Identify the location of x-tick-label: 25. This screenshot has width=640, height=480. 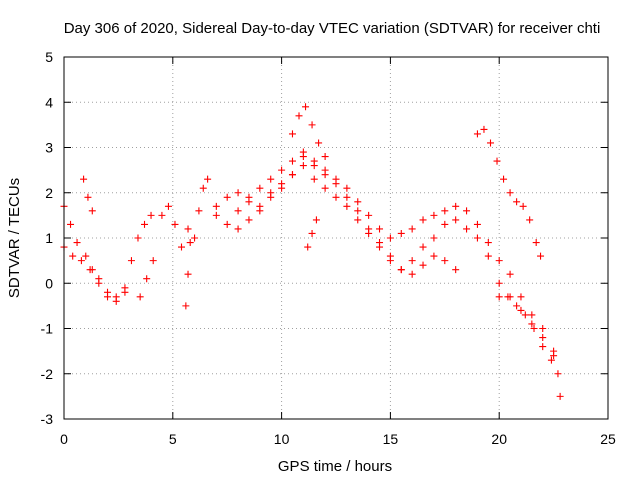
(608, 439).